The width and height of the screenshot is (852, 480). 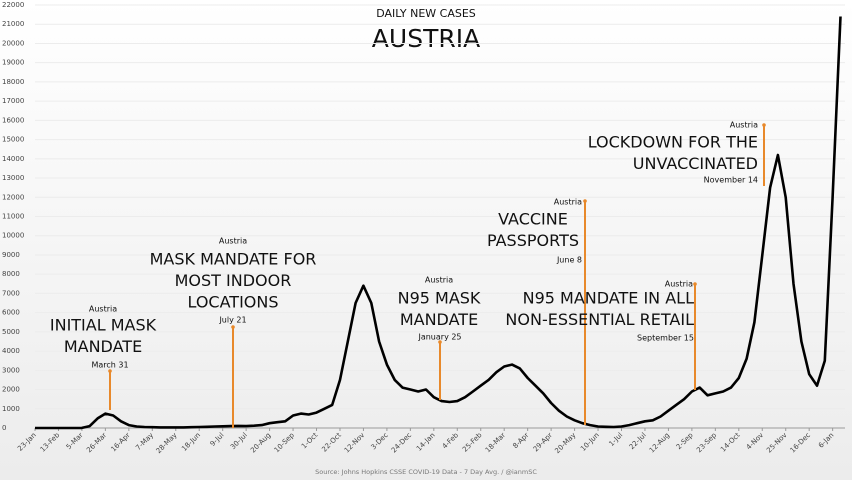 What do you see at coordinates (533, 240) in the screenshot?
I see `annotation-text: PASSPORTS` at bounding box center [533, 240].